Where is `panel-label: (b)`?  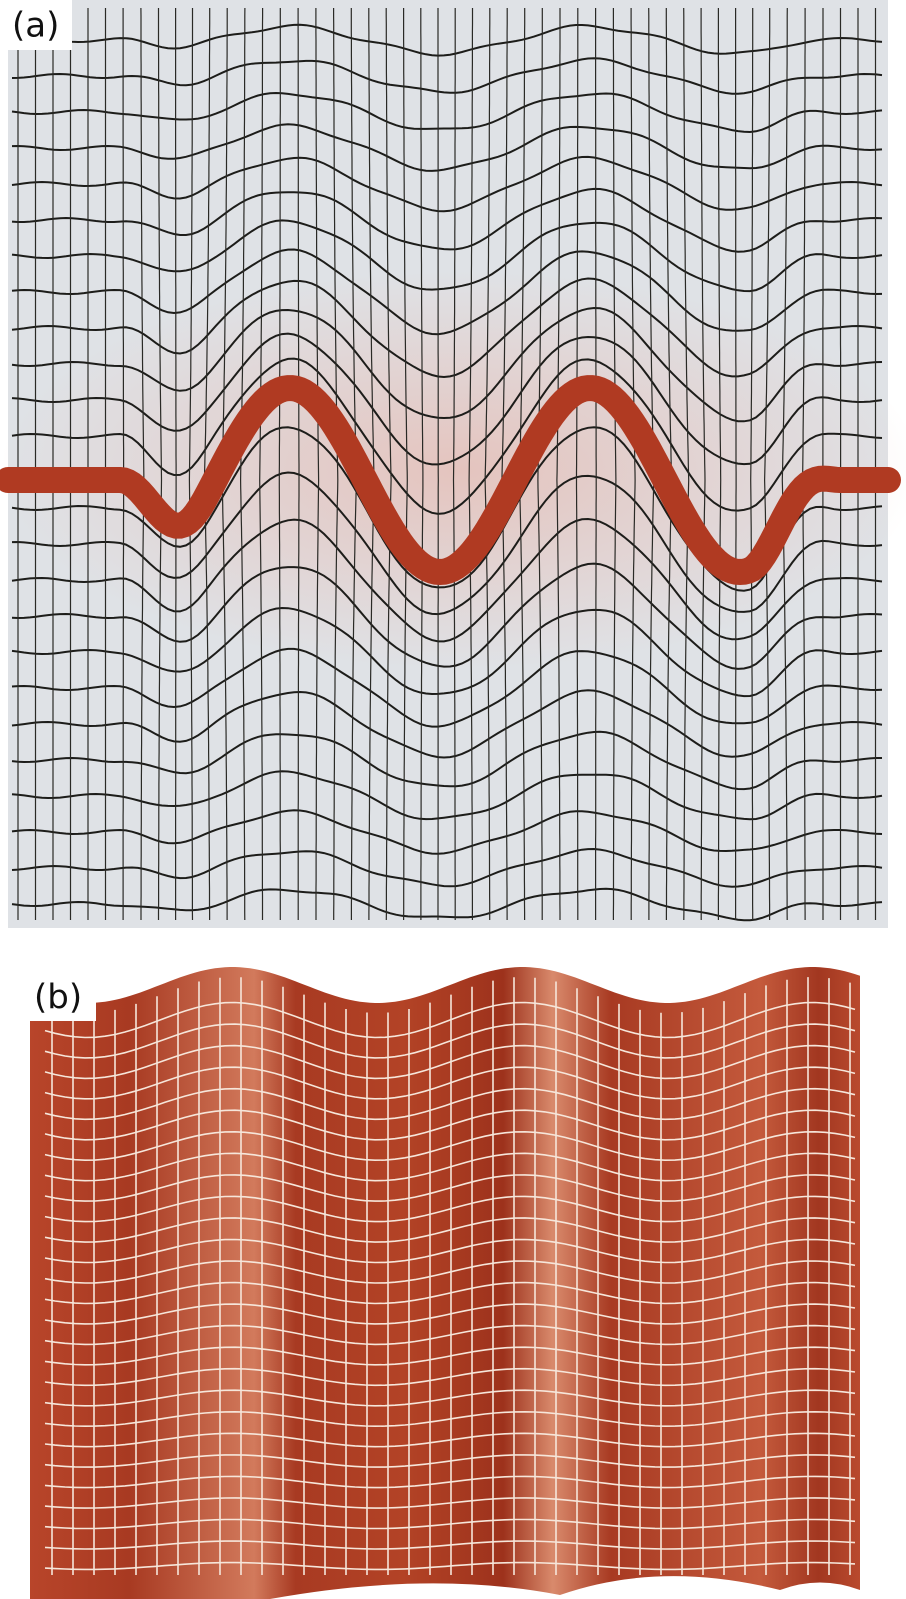 panel-label: (b) is located at coordinates (58, 998).